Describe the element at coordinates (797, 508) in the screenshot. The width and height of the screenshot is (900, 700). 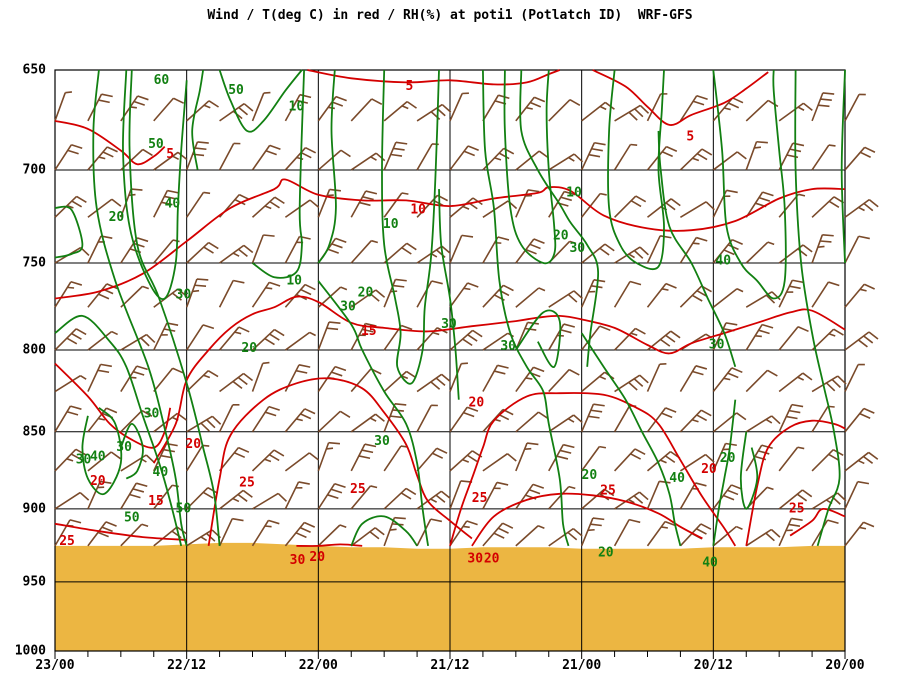
I see `temperature-label: 25` at that location.